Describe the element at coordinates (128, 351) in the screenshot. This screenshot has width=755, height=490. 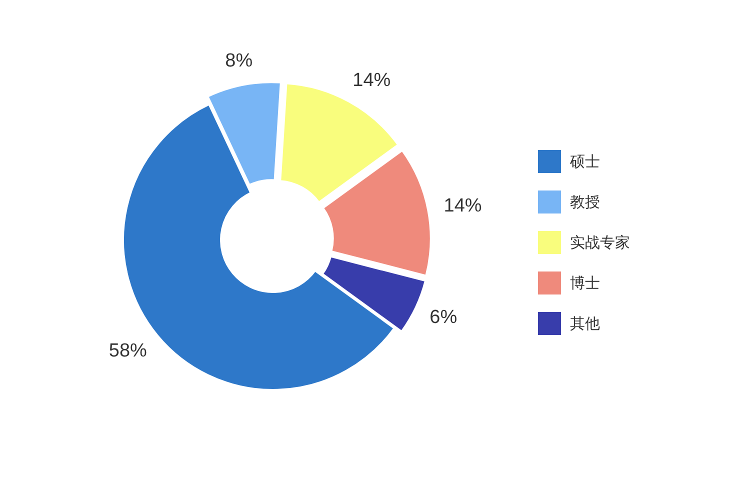
I see `data-label: 58%` at that location.